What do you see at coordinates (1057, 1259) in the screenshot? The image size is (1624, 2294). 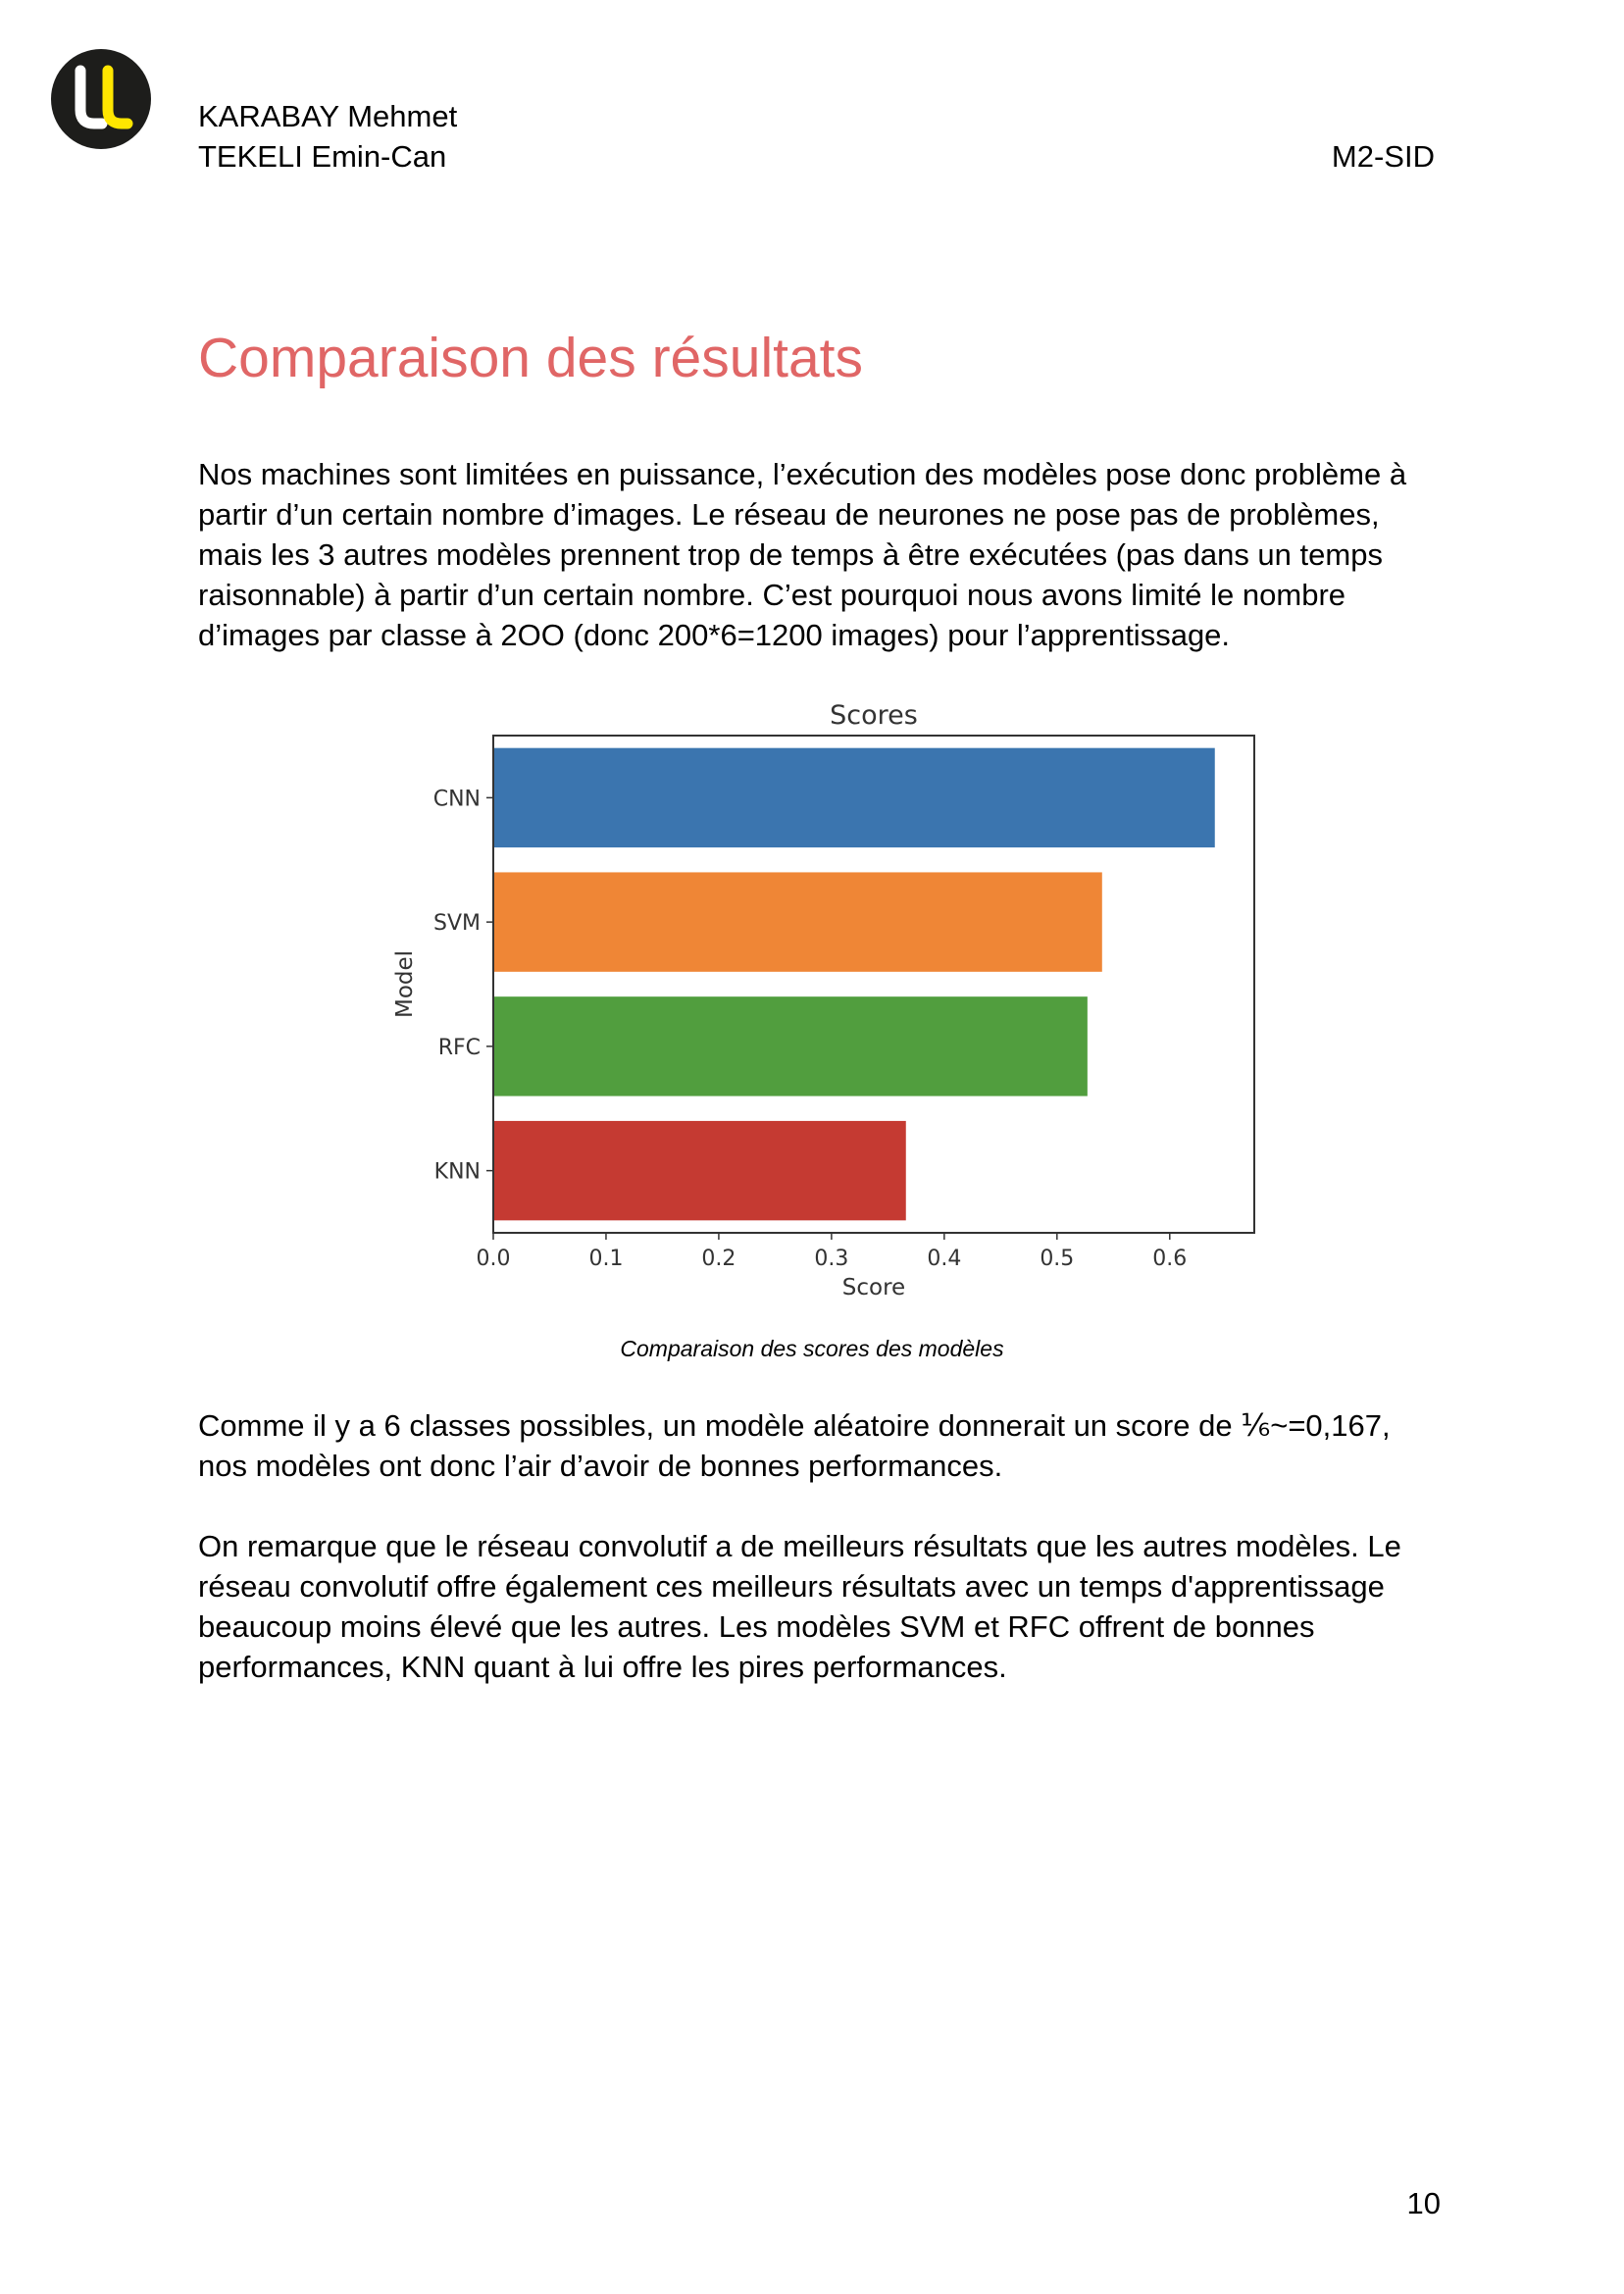 I see `x-tick-label: 0.5` at bounding box center [1057, 1259].